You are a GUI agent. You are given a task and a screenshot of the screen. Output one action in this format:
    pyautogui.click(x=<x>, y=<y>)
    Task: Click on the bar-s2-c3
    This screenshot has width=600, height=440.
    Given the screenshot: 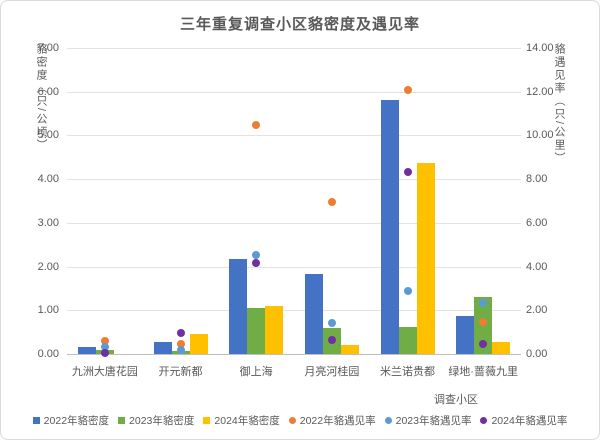 What is the action you would take?
    pyautogui.click(x=349, y=349)
    